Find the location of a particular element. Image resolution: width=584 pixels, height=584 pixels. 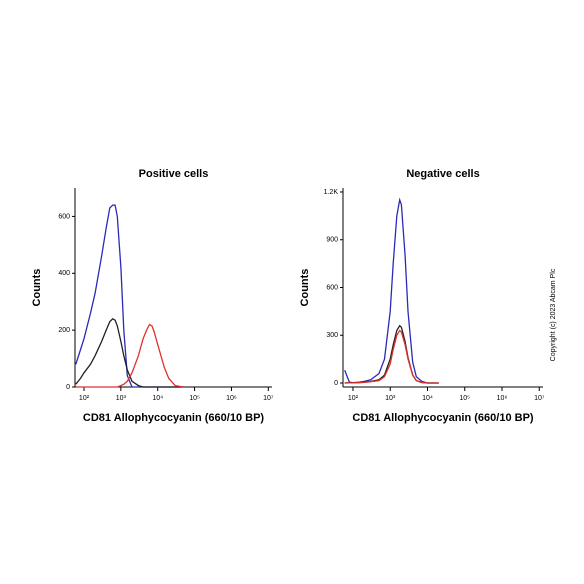

y-tick-label: 900 is located at coordinates (332, 240).